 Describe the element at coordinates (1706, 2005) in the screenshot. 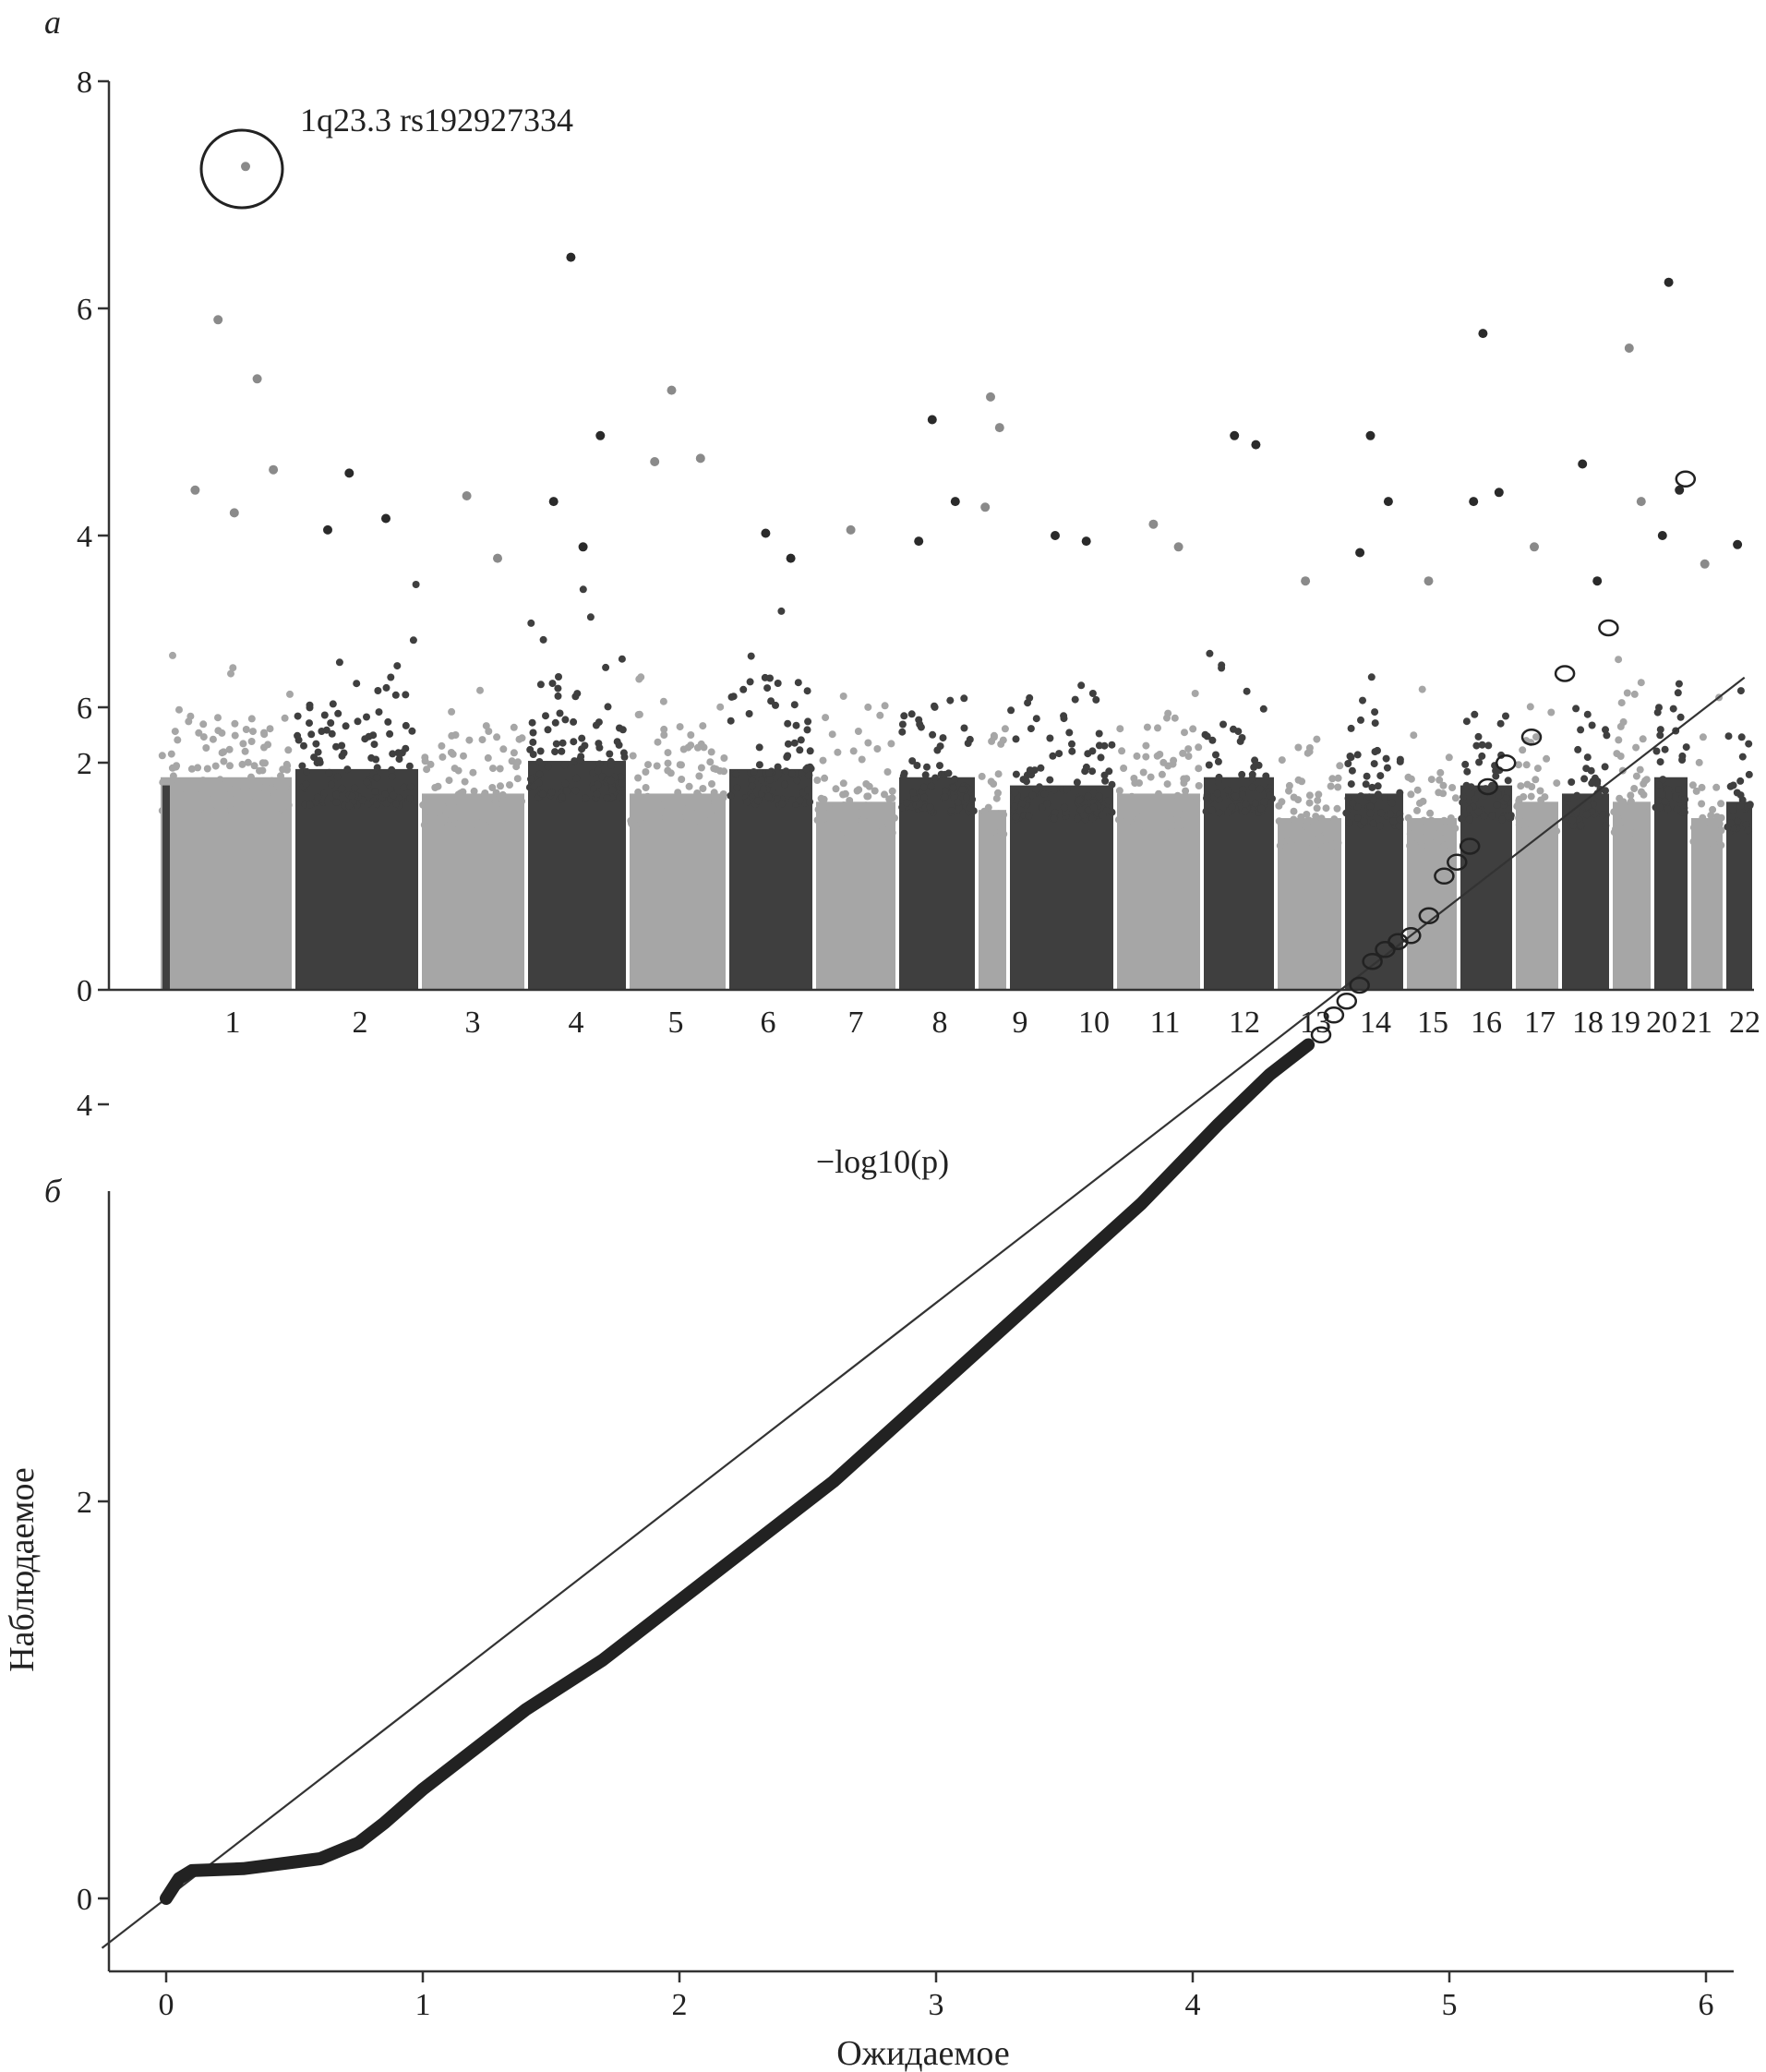

I see `x-tick-label: 6` at that location.